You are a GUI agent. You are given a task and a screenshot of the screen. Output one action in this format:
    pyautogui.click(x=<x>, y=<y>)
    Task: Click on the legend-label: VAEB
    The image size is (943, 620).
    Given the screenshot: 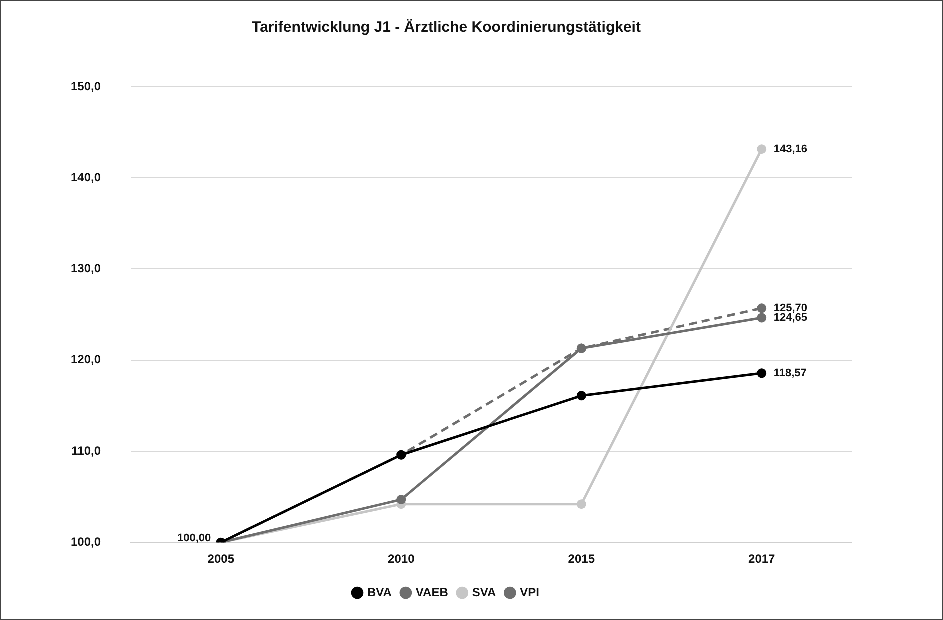 What is the action you would take?
    pyautogui.click(x=432, y=592)
    